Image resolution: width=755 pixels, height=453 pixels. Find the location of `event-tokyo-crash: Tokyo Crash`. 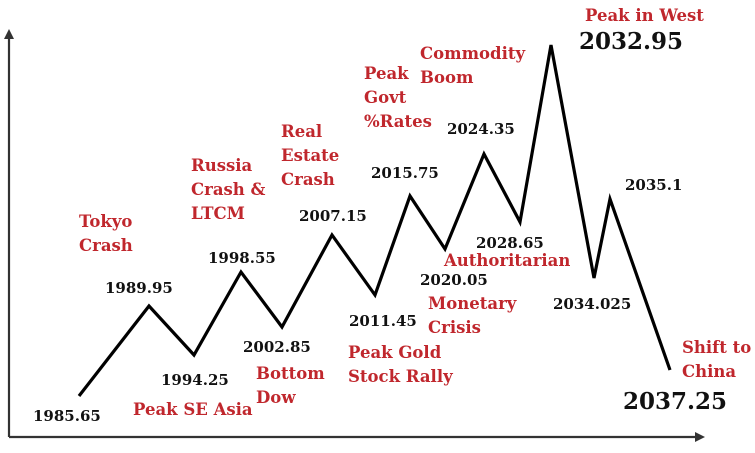

event-tokyo-crash: Tokyo Crash is located at coordinates (108, 233).